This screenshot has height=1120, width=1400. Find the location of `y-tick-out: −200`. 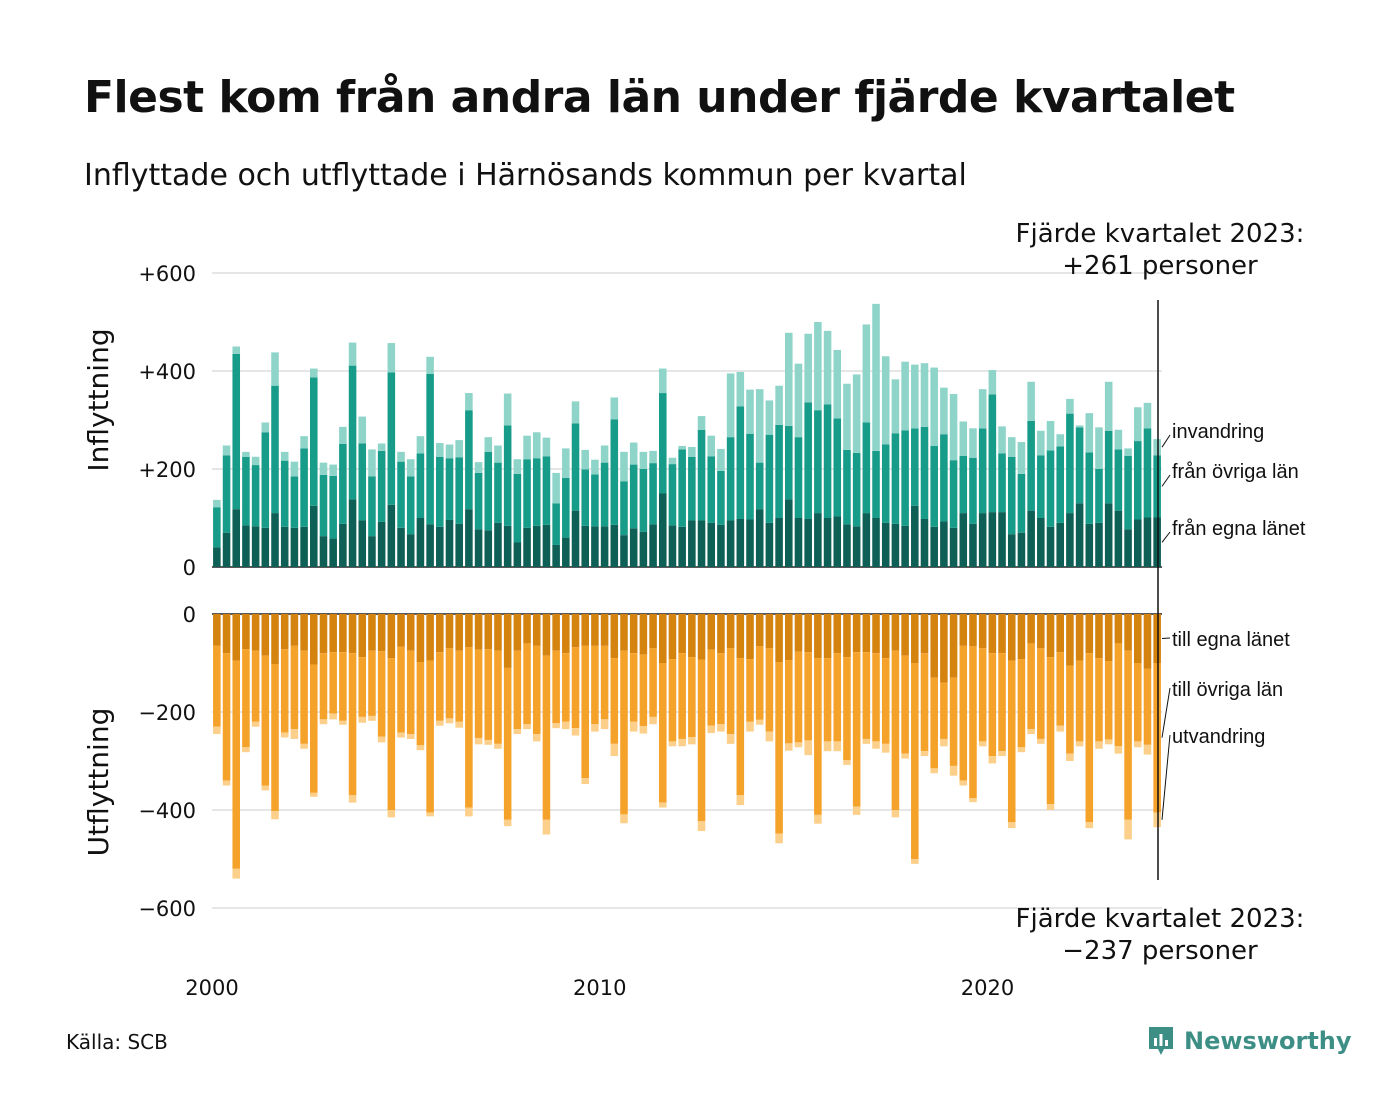

y-tick-out: −200 is located at coordinates (167, 713).